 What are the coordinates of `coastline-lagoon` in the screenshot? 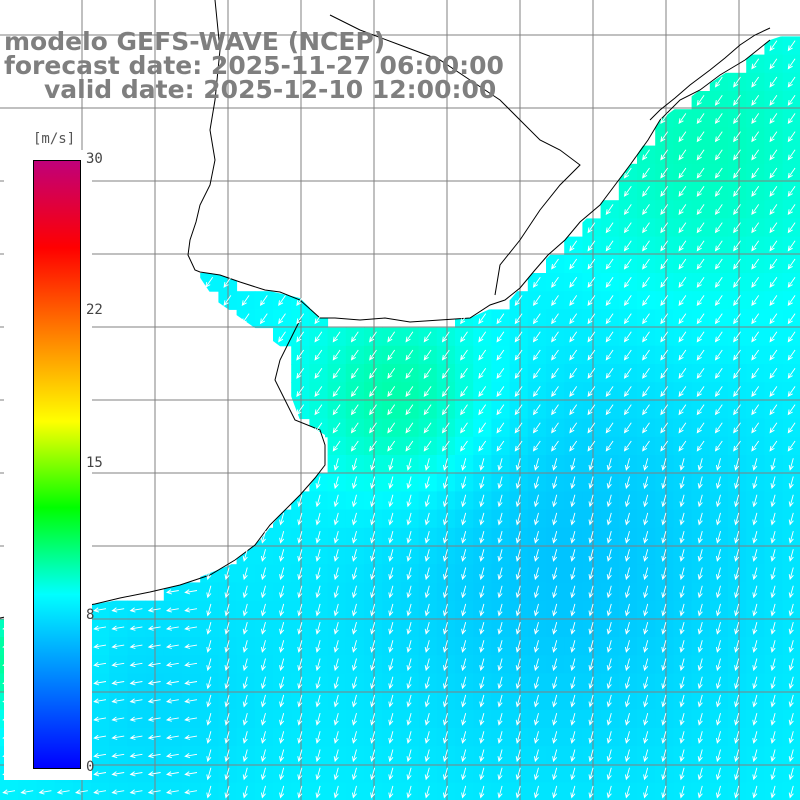 It's located at (710, 74).